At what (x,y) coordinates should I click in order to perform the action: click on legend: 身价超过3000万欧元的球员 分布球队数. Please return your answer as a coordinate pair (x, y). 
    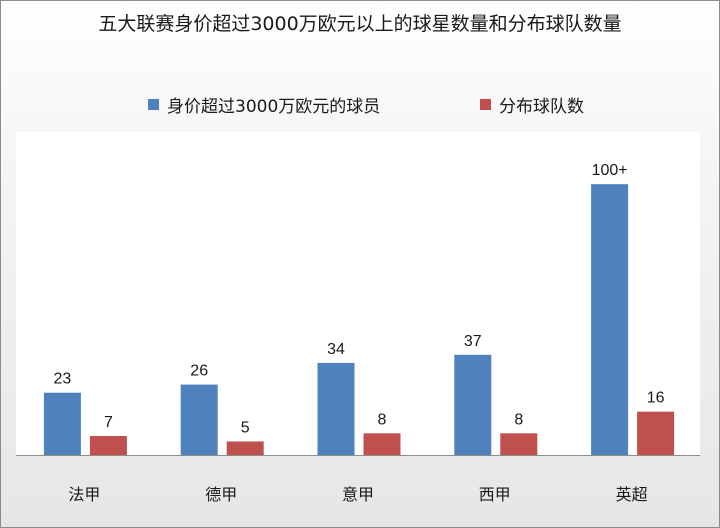
    Looking at the image, I should click on (360, 104).